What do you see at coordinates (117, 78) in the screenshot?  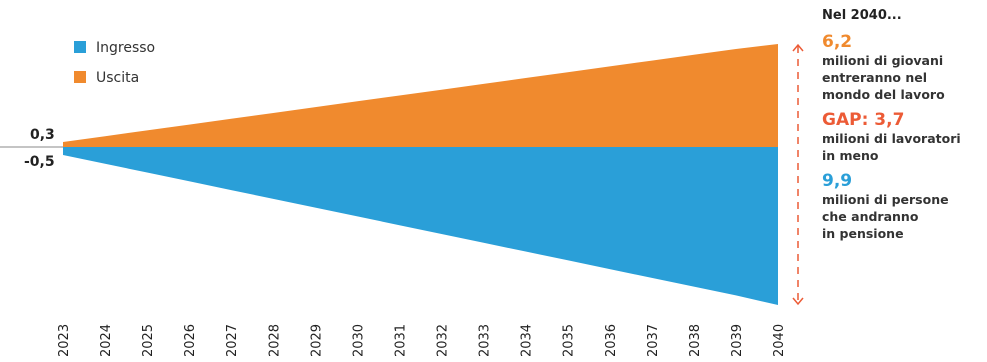 I see `legend-label-uscita: Uscita` at bounding box center [117, 78].